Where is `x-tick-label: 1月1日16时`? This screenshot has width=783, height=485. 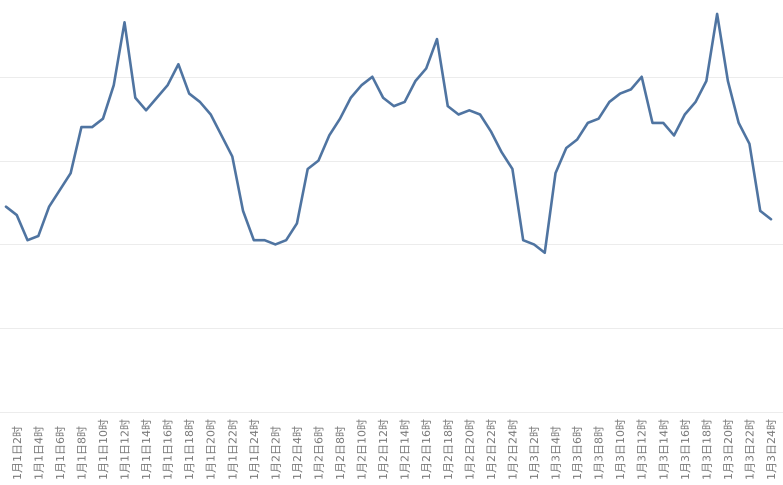
x-tick-label: 1月1日16时 is located at coordinates (168, 449).